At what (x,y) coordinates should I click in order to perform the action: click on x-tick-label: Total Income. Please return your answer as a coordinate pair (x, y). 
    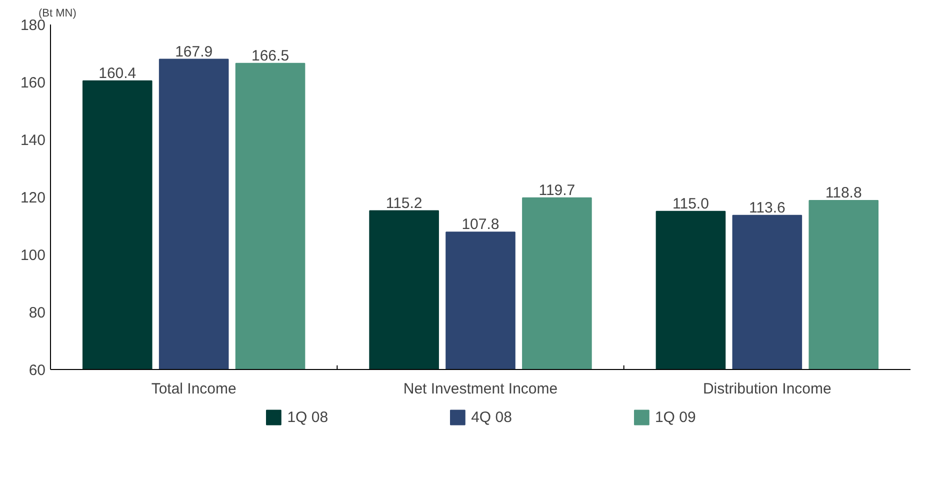
    Looking at the image, I should click on (193, 389).